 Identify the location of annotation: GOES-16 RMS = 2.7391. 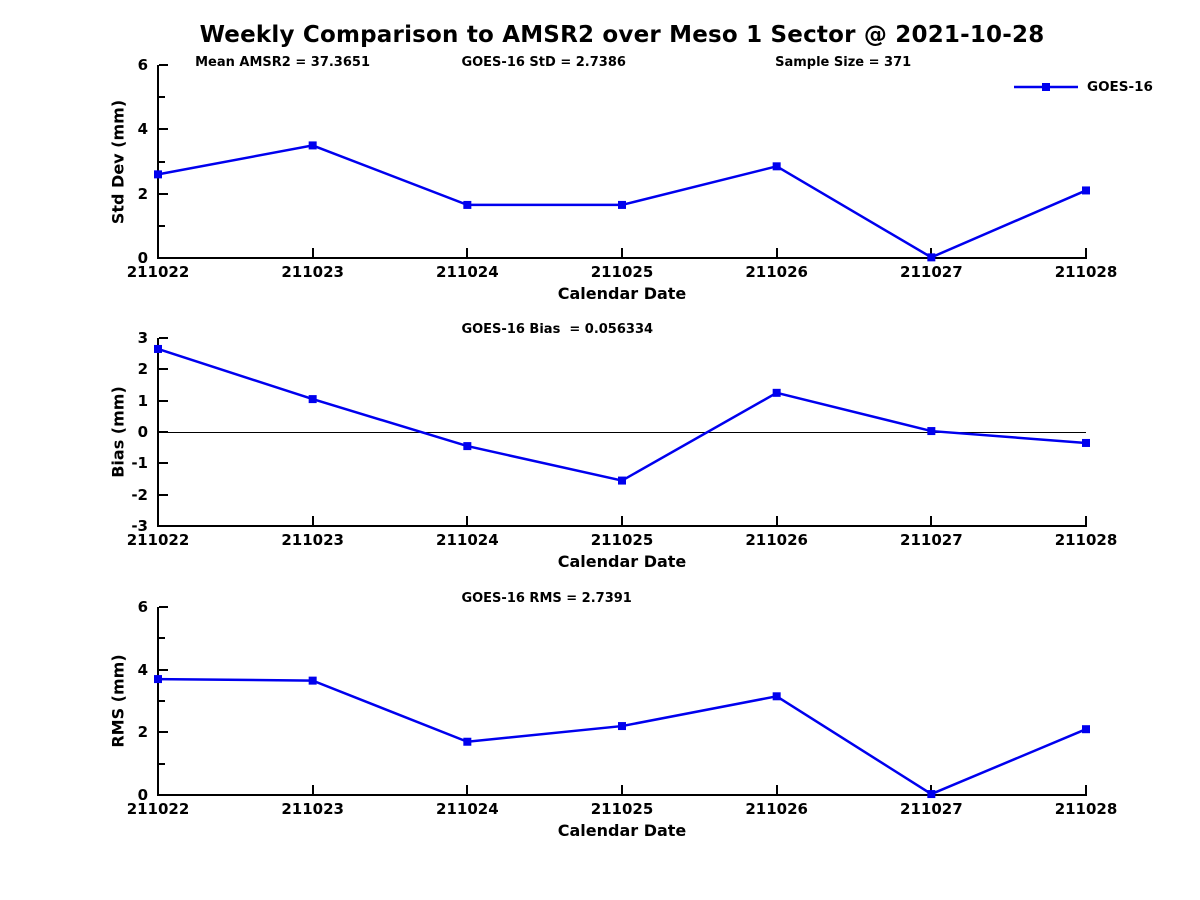
(546, 598).